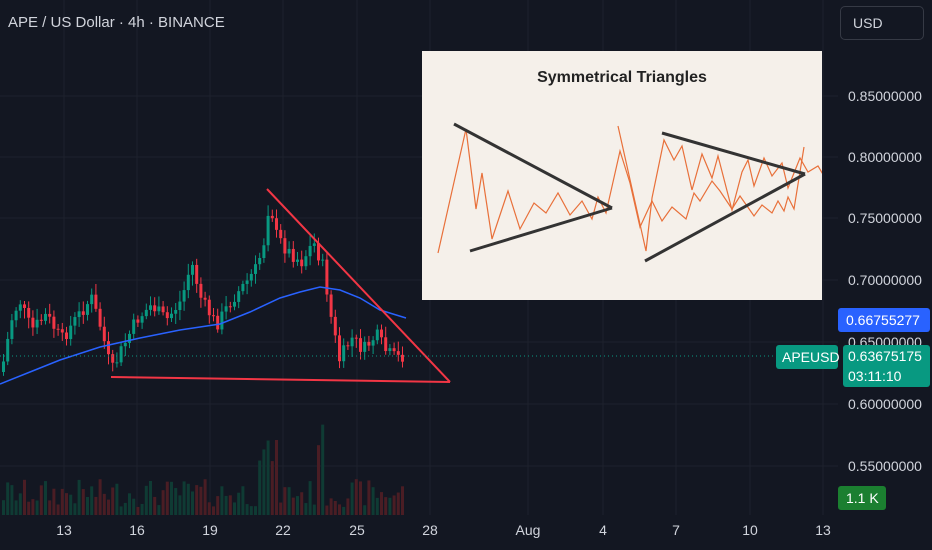 The width and height of the screenshot is (932, 550). What do you see at coordinates (280, 379) in the screenshot?
I see `support-trendline` at bounding box center [280, 379].